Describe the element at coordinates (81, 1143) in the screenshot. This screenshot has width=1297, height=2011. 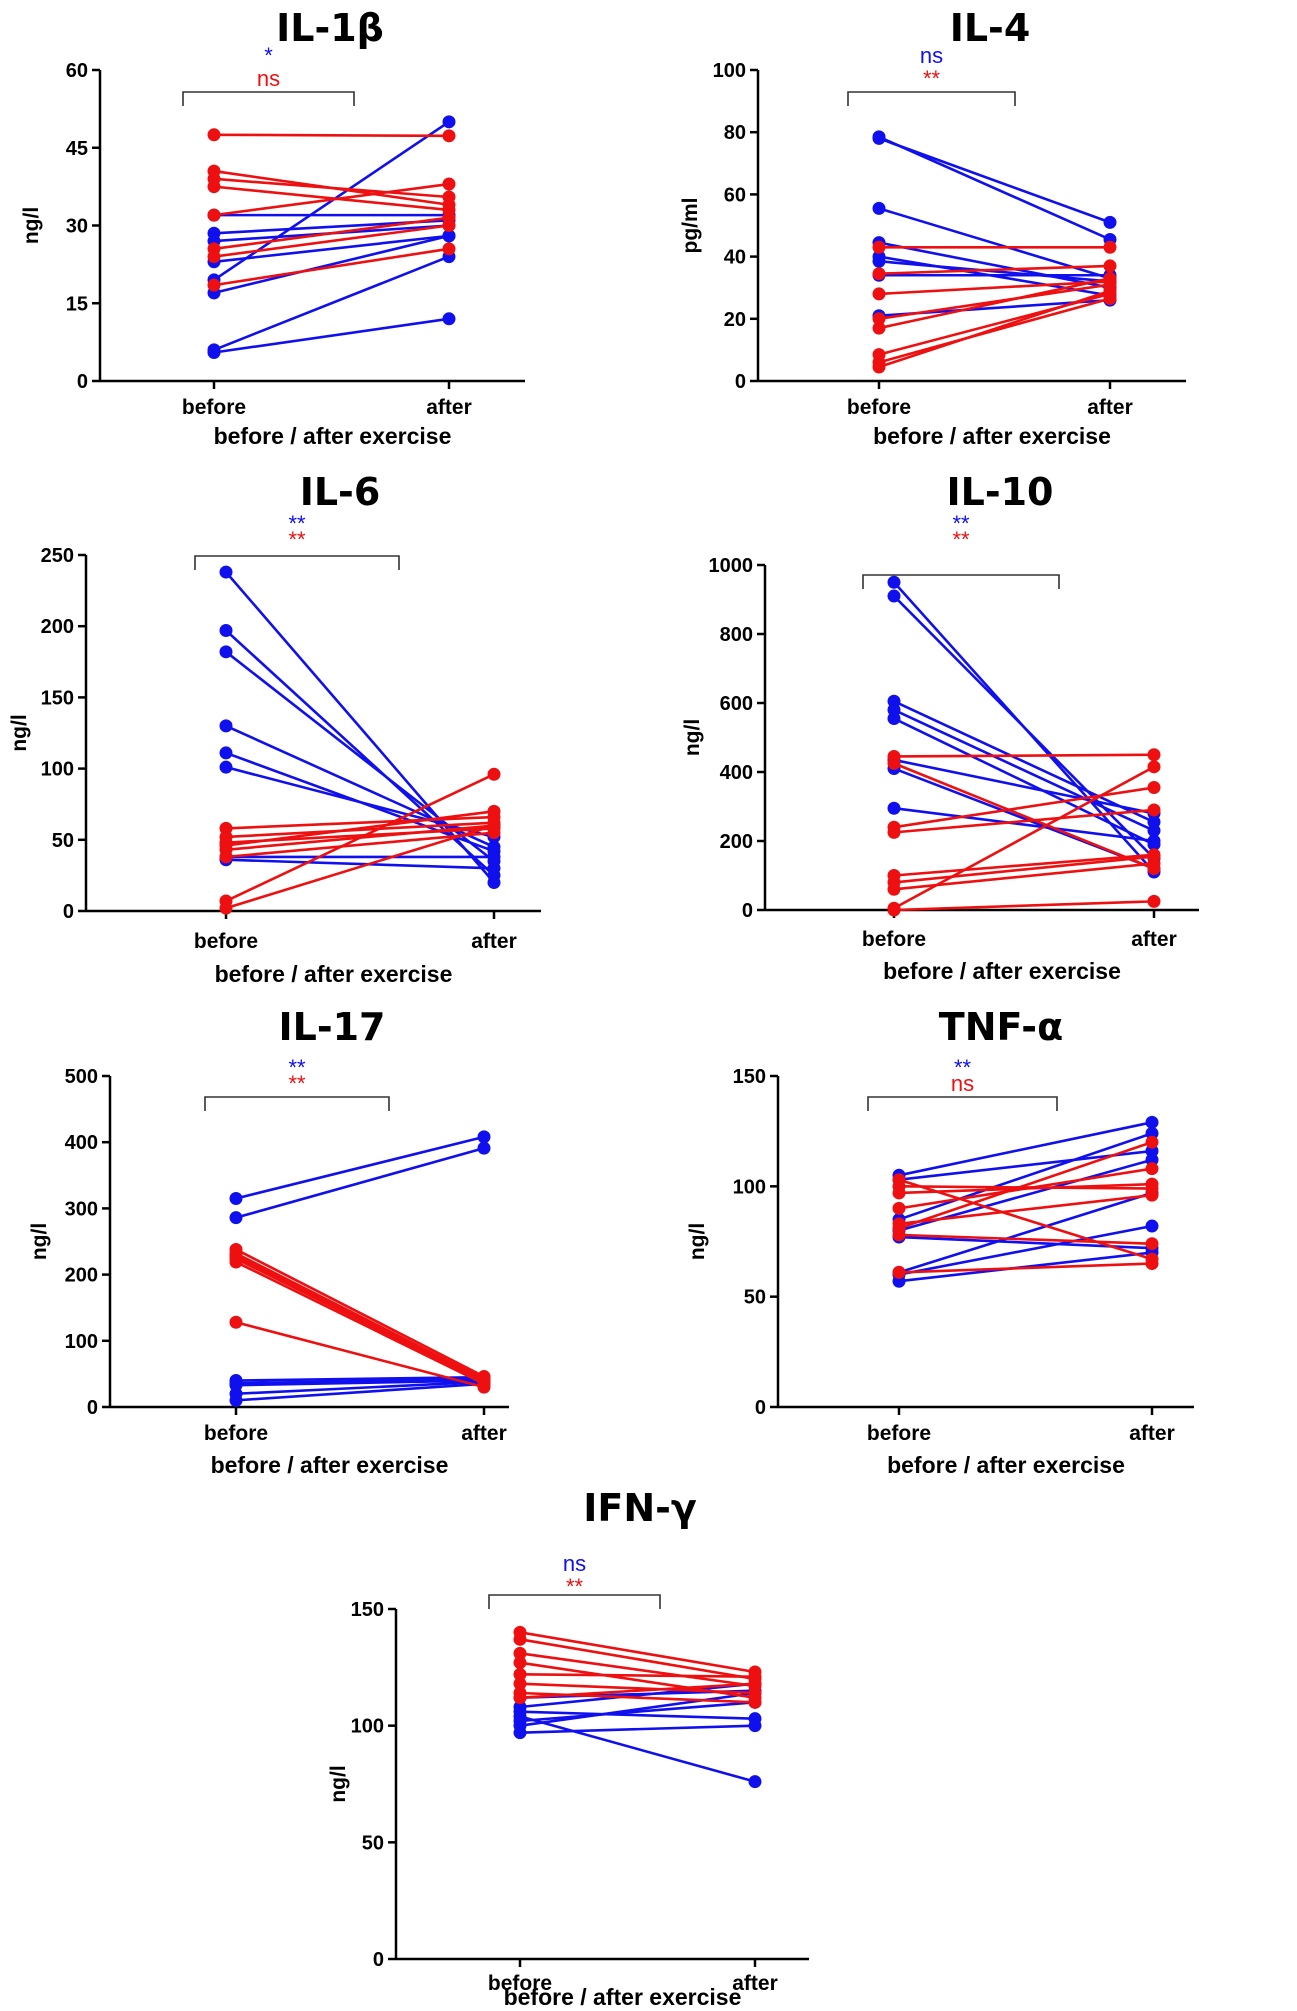
I see `y-tick-label: 400` at that location.